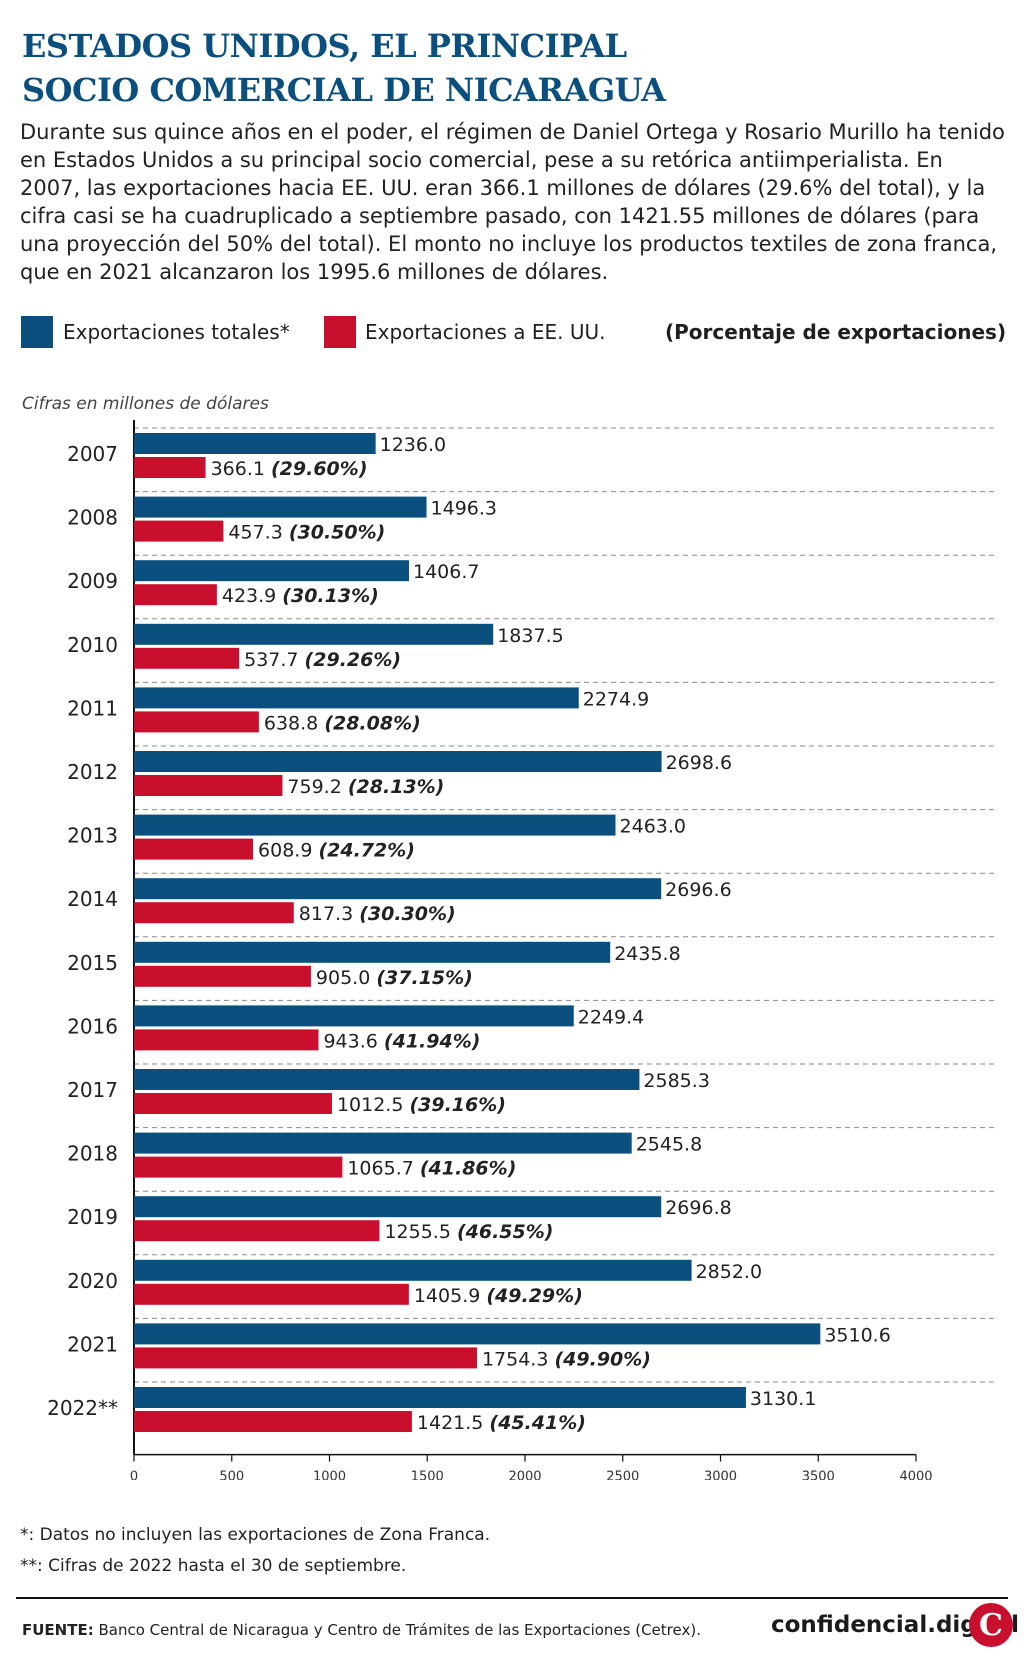 The width and height of the screenshot is (1024, 1670). What do you see at coordinates (485, 332) in the screenshot?
I see `legend-label-us: Exportaciones a EE. UU.` at bounding box center [485, 332].